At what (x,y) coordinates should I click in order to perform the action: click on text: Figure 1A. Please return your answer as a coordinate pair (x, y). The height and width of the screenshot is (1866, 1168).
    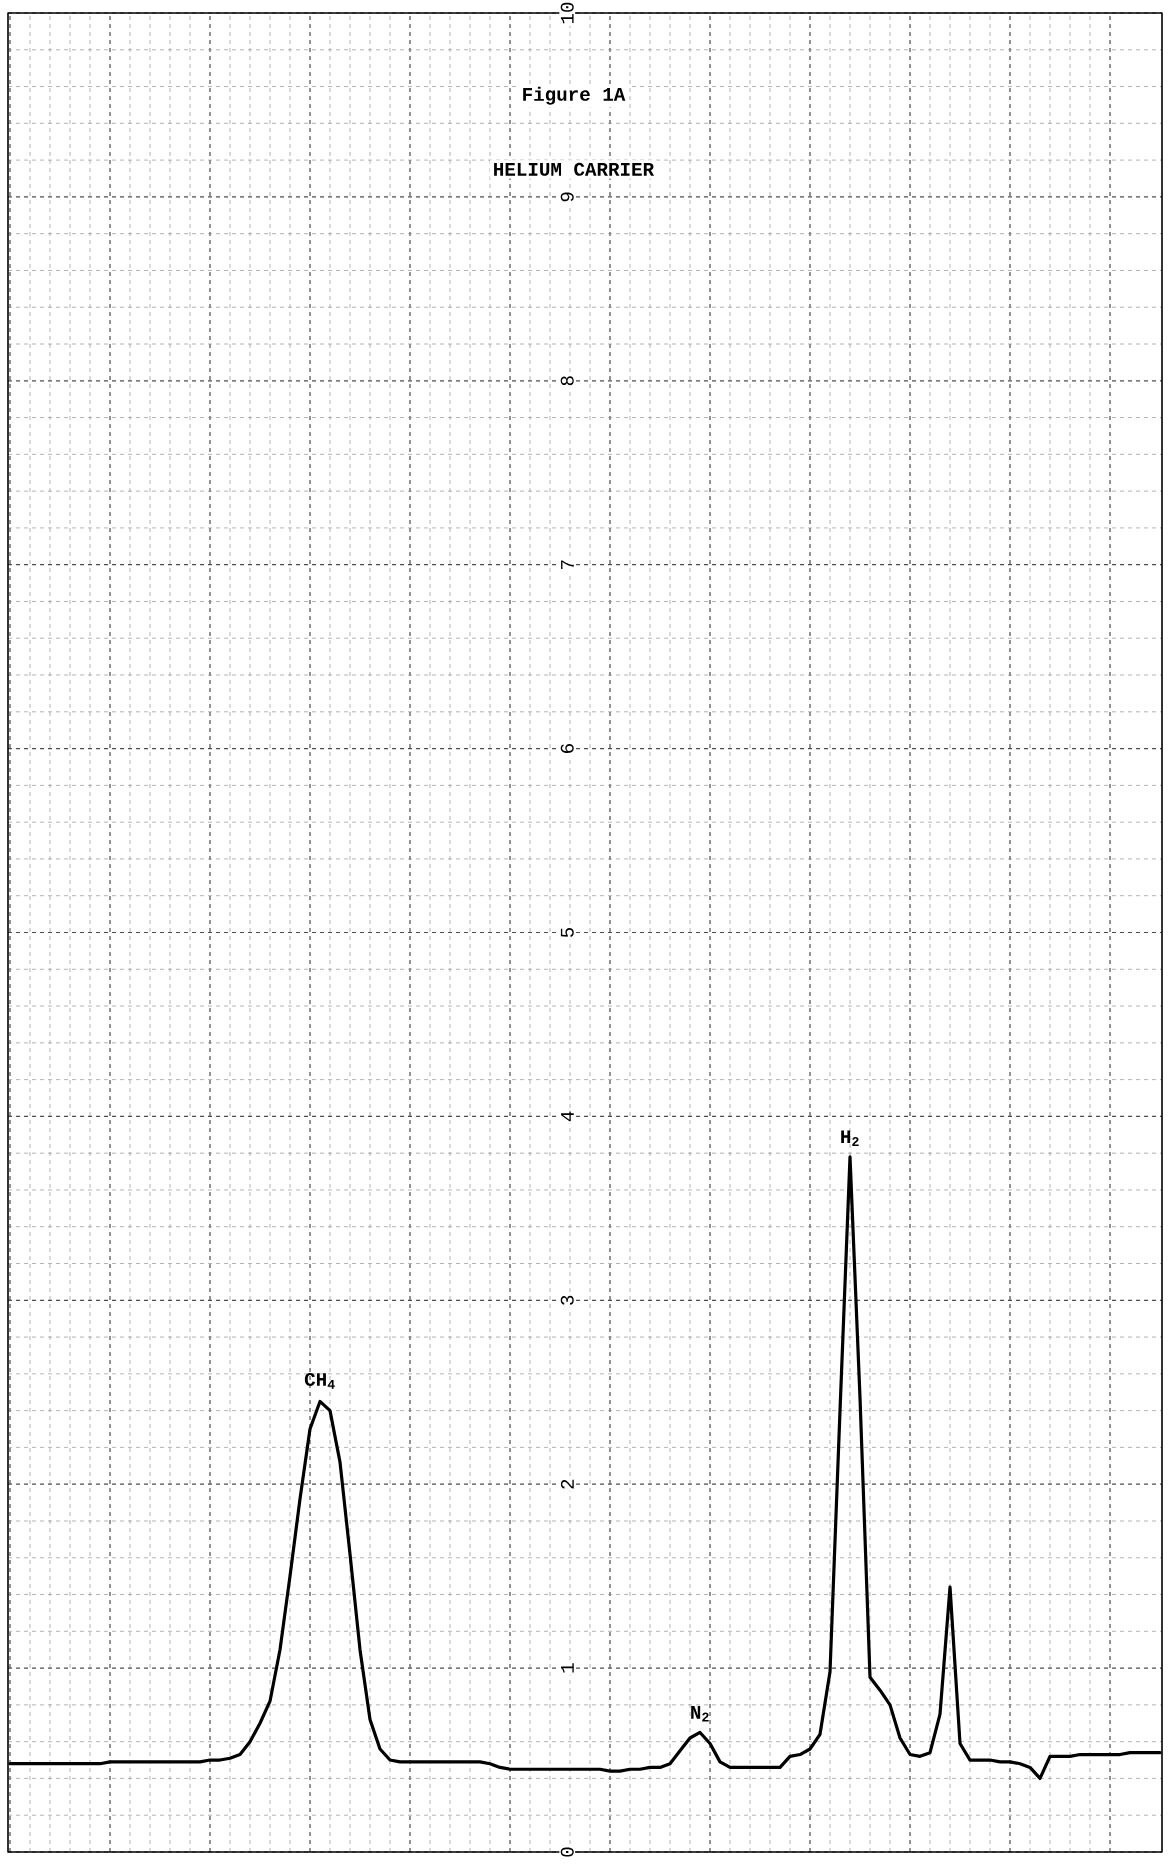
    Looking at the image, I should click on (574, 95).